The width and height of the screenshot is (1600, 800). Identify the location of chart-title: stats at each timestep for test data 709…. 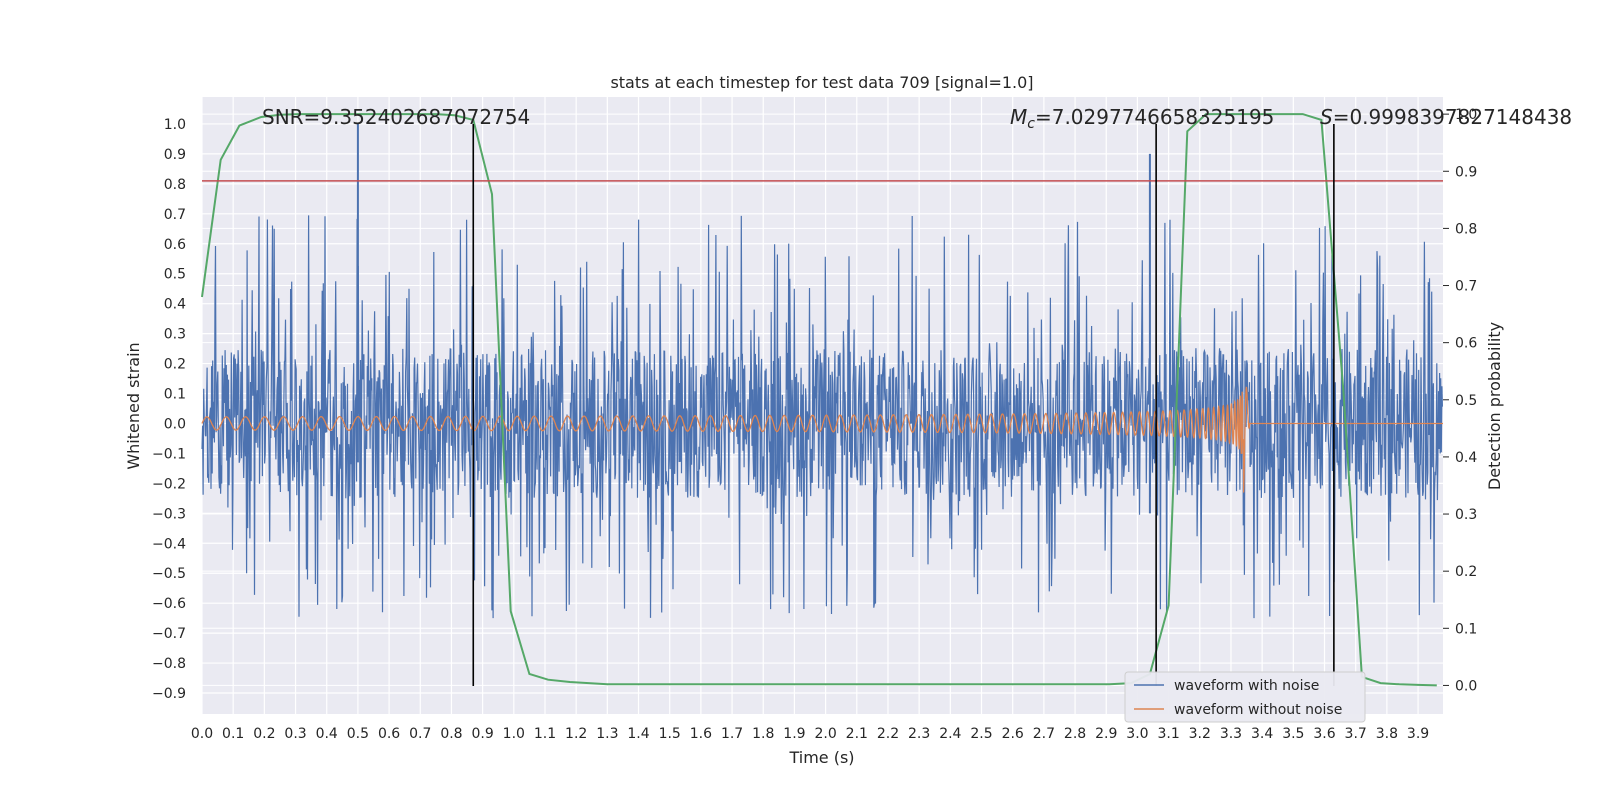
(821, 82).